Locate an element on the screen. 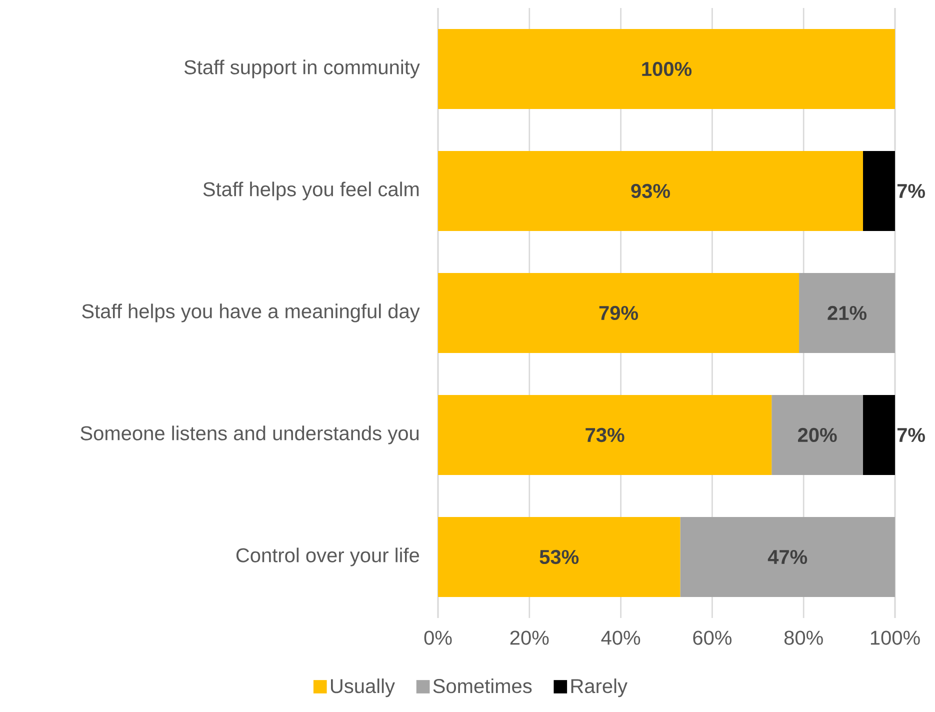  x-tick-label: 60% is located at coordinates (712, 637).